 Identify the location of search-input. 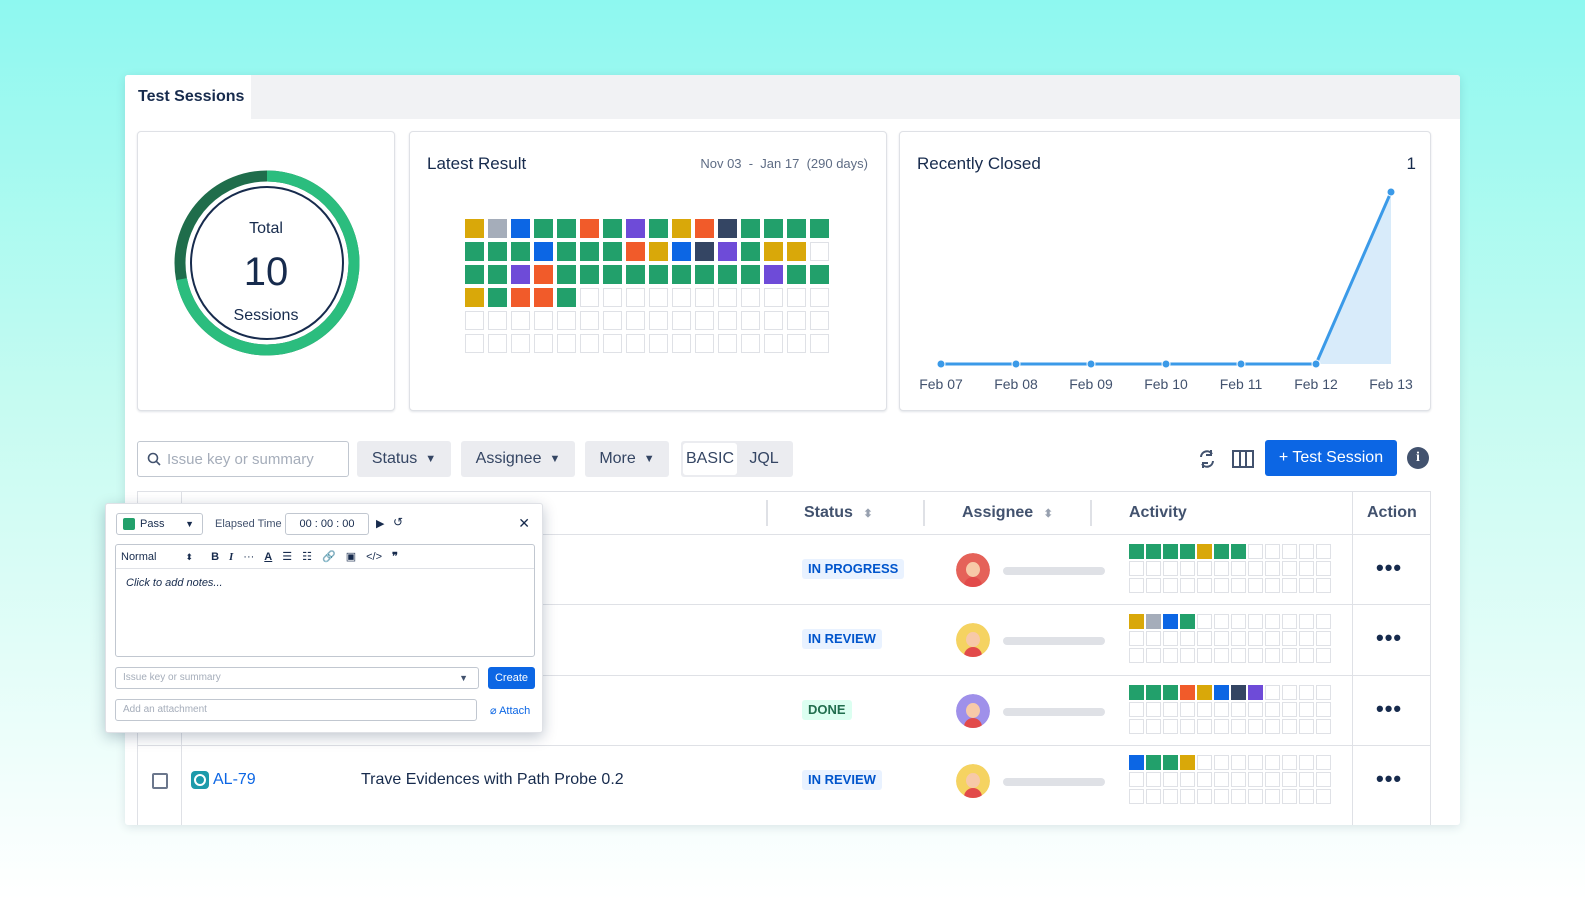
(252, 459).